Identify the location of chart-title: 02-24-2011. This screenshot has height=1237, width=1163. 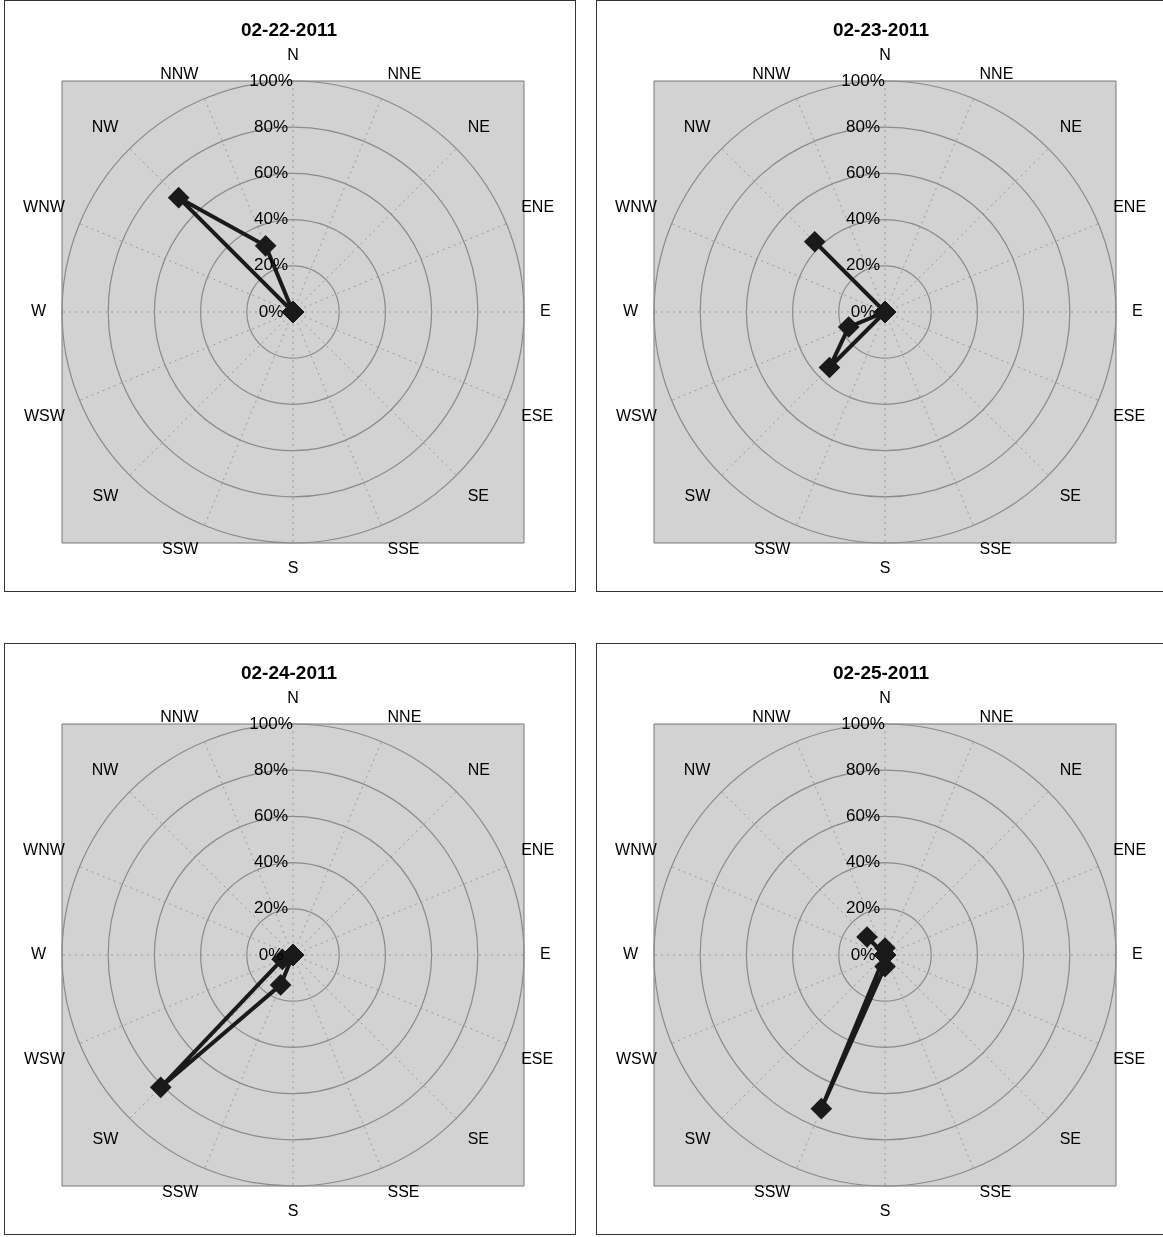
(289, 672).